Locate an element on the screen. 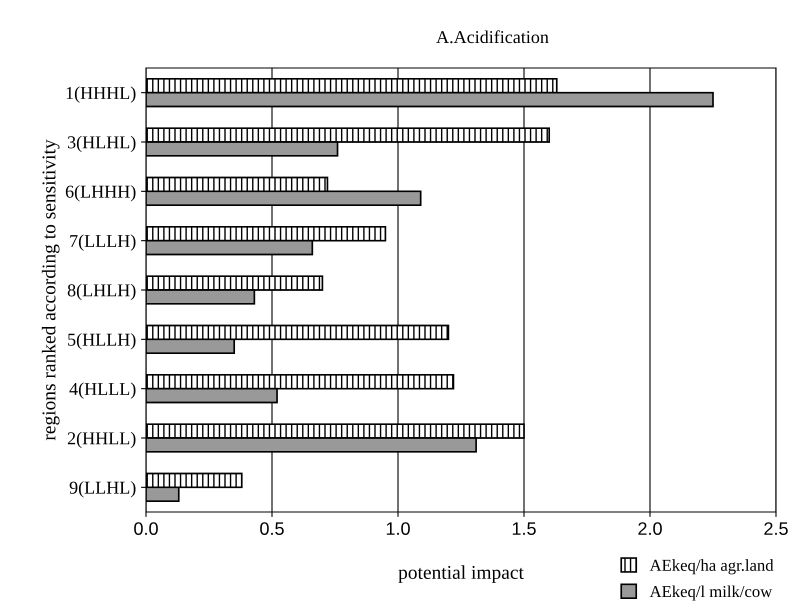  y-tick-label: 7(LLLH) is located at coordinates (103, 242).